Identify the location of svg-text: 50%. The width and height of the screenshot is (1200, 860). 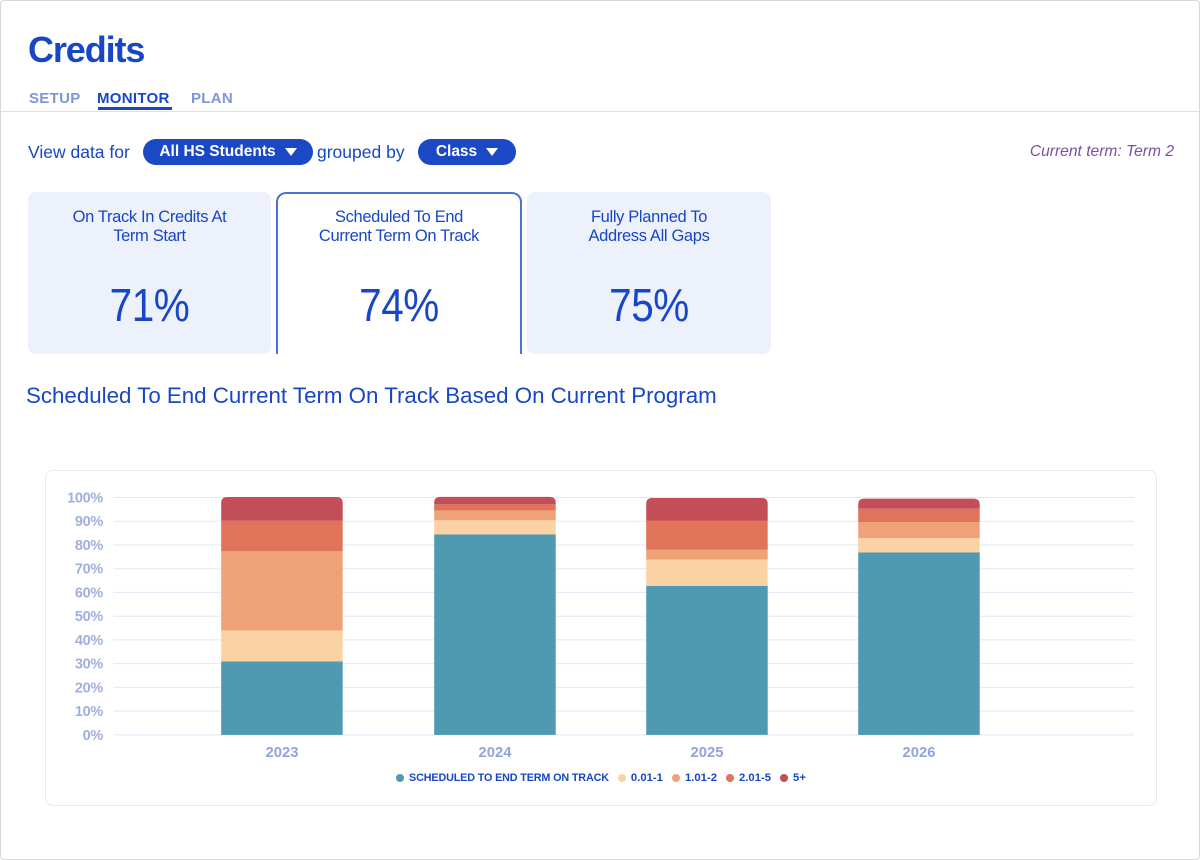
(89, 617).